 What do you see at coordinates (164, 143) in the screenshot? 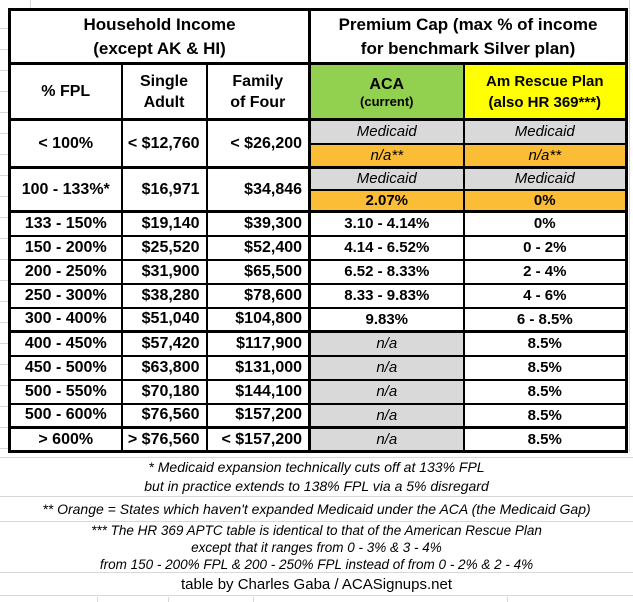
I see `single-income-cell: < $12,760` at bounding box center [164, 143].